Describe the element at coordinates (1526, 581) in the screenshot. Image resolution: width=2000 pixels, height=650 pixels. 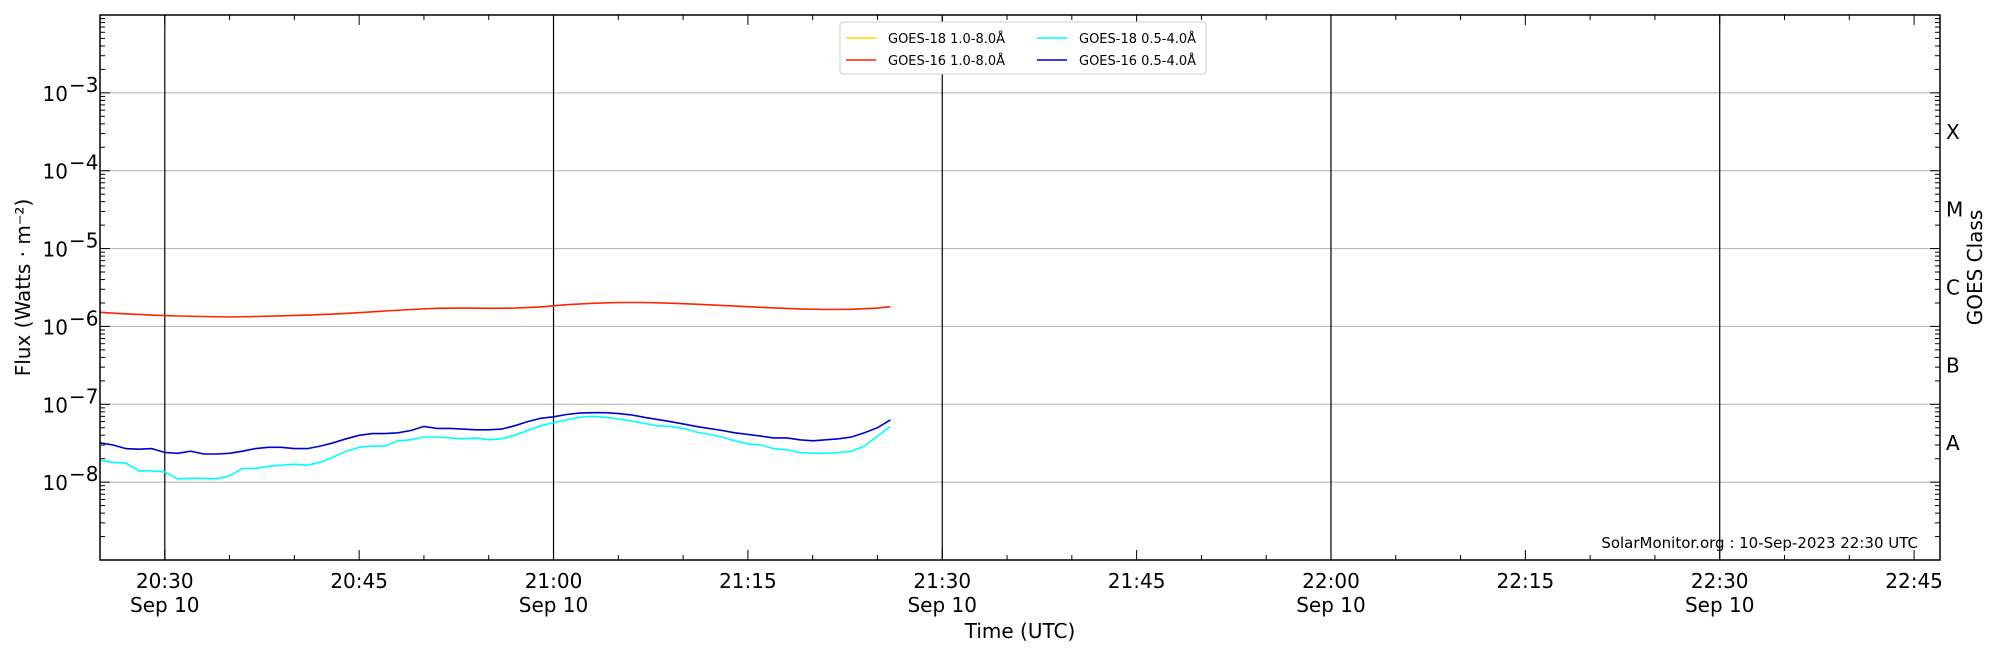
I see `x-tick-label: 22:15` at that location.